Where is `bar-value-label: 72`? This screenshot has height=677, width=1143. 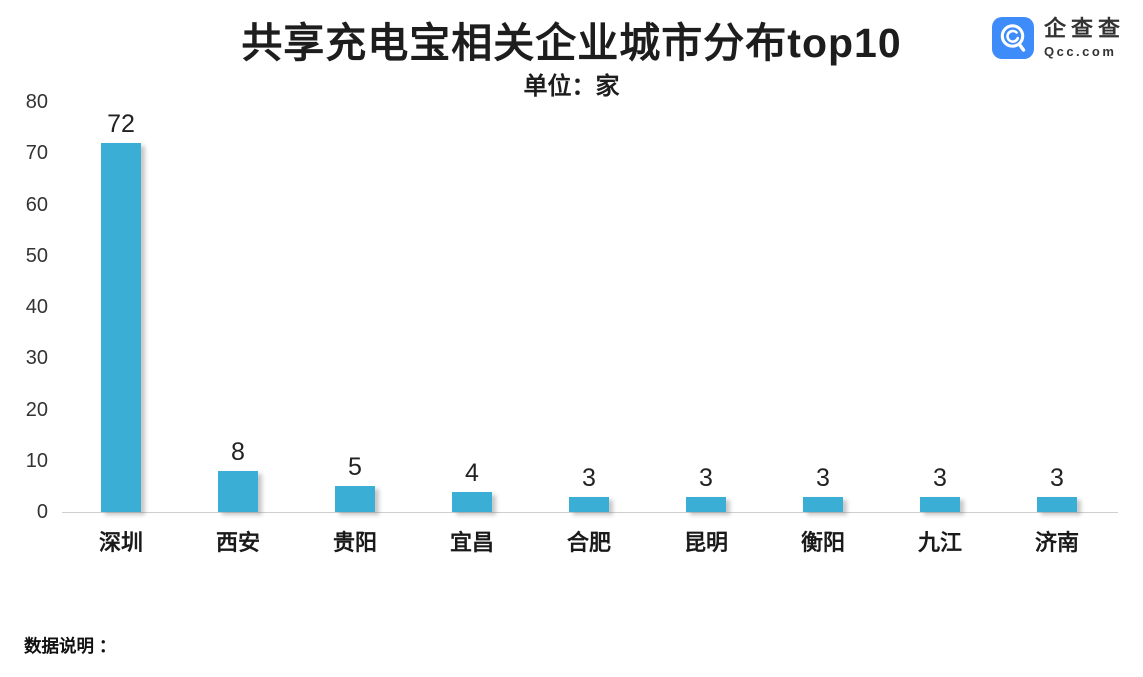 bar-value-label: 72 is located at coordinates (121, 124).